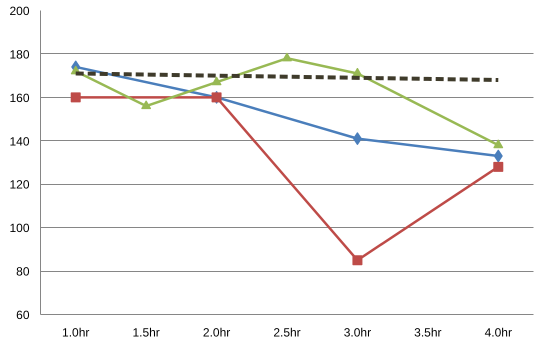 Image resolution: width=545 pixels, height=344 pixels. Describe the element at coordinates (146, 333) in the screenshot. I see `x-tick-label: 1.5hr` at that location.